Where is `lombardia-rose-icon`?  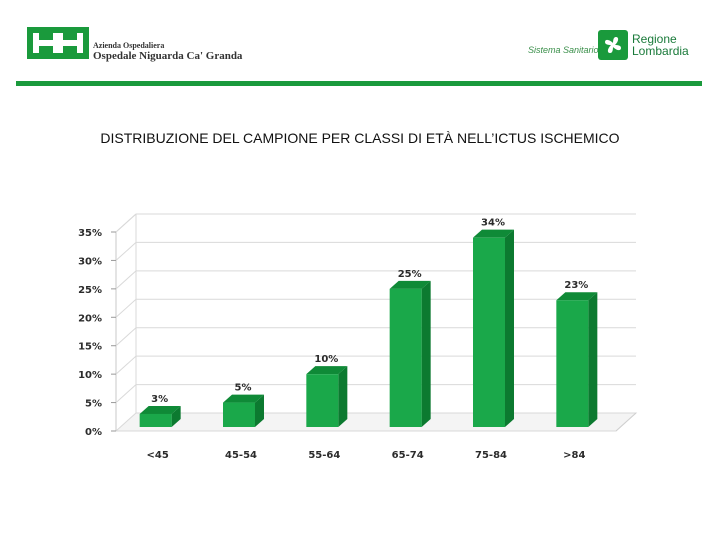 lombardia-rose-icon is located at coordinates (613, 45).